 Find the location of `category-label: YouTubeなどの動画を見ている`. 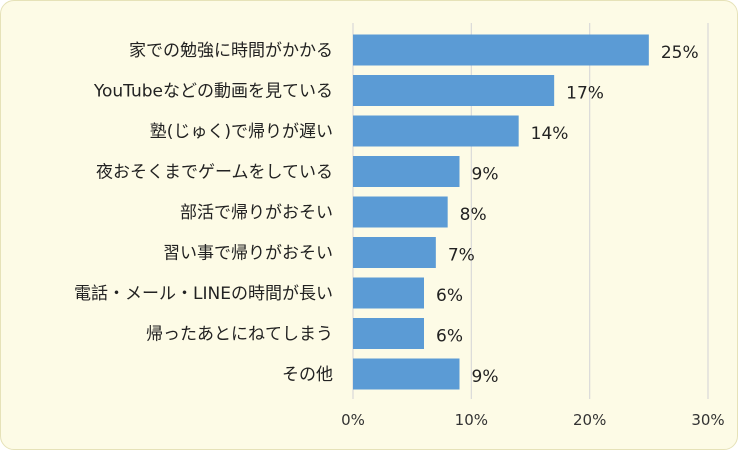

category-label: YouTubeなどの動画を見ている is located at coordinates (213, 92).